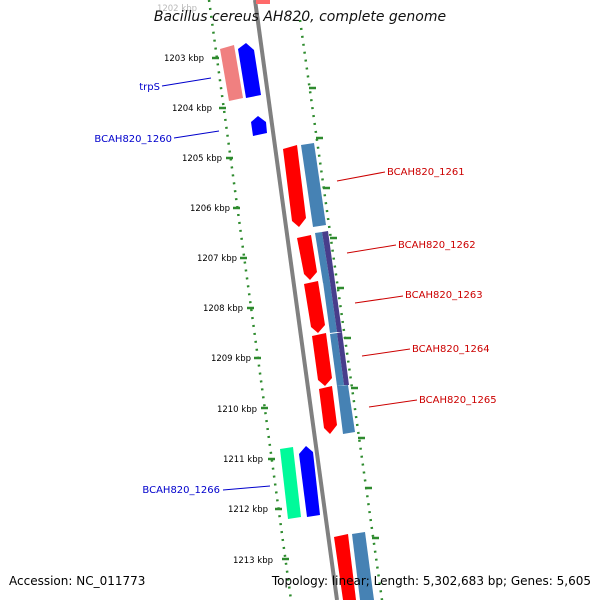 Image resolution: width=600 pixels, height=600 pixels. I want to click on gene-1263-steel, so click(330, 307).